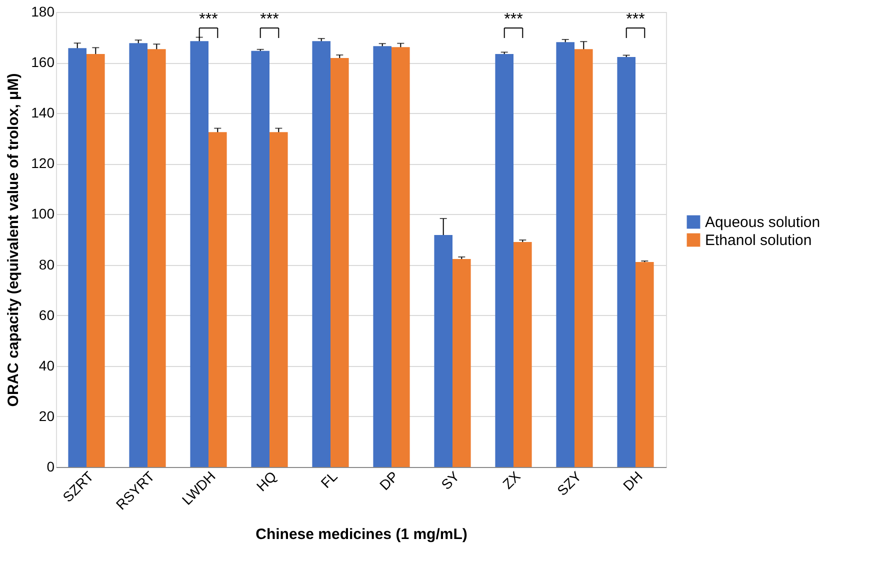 Image resolution: width=885 pixels, height=583 pixels. What do you see at coordinates (762, 222) in the screenshot?
I see `legend-label: Aqueous solution` at bounding box center [762, 222].